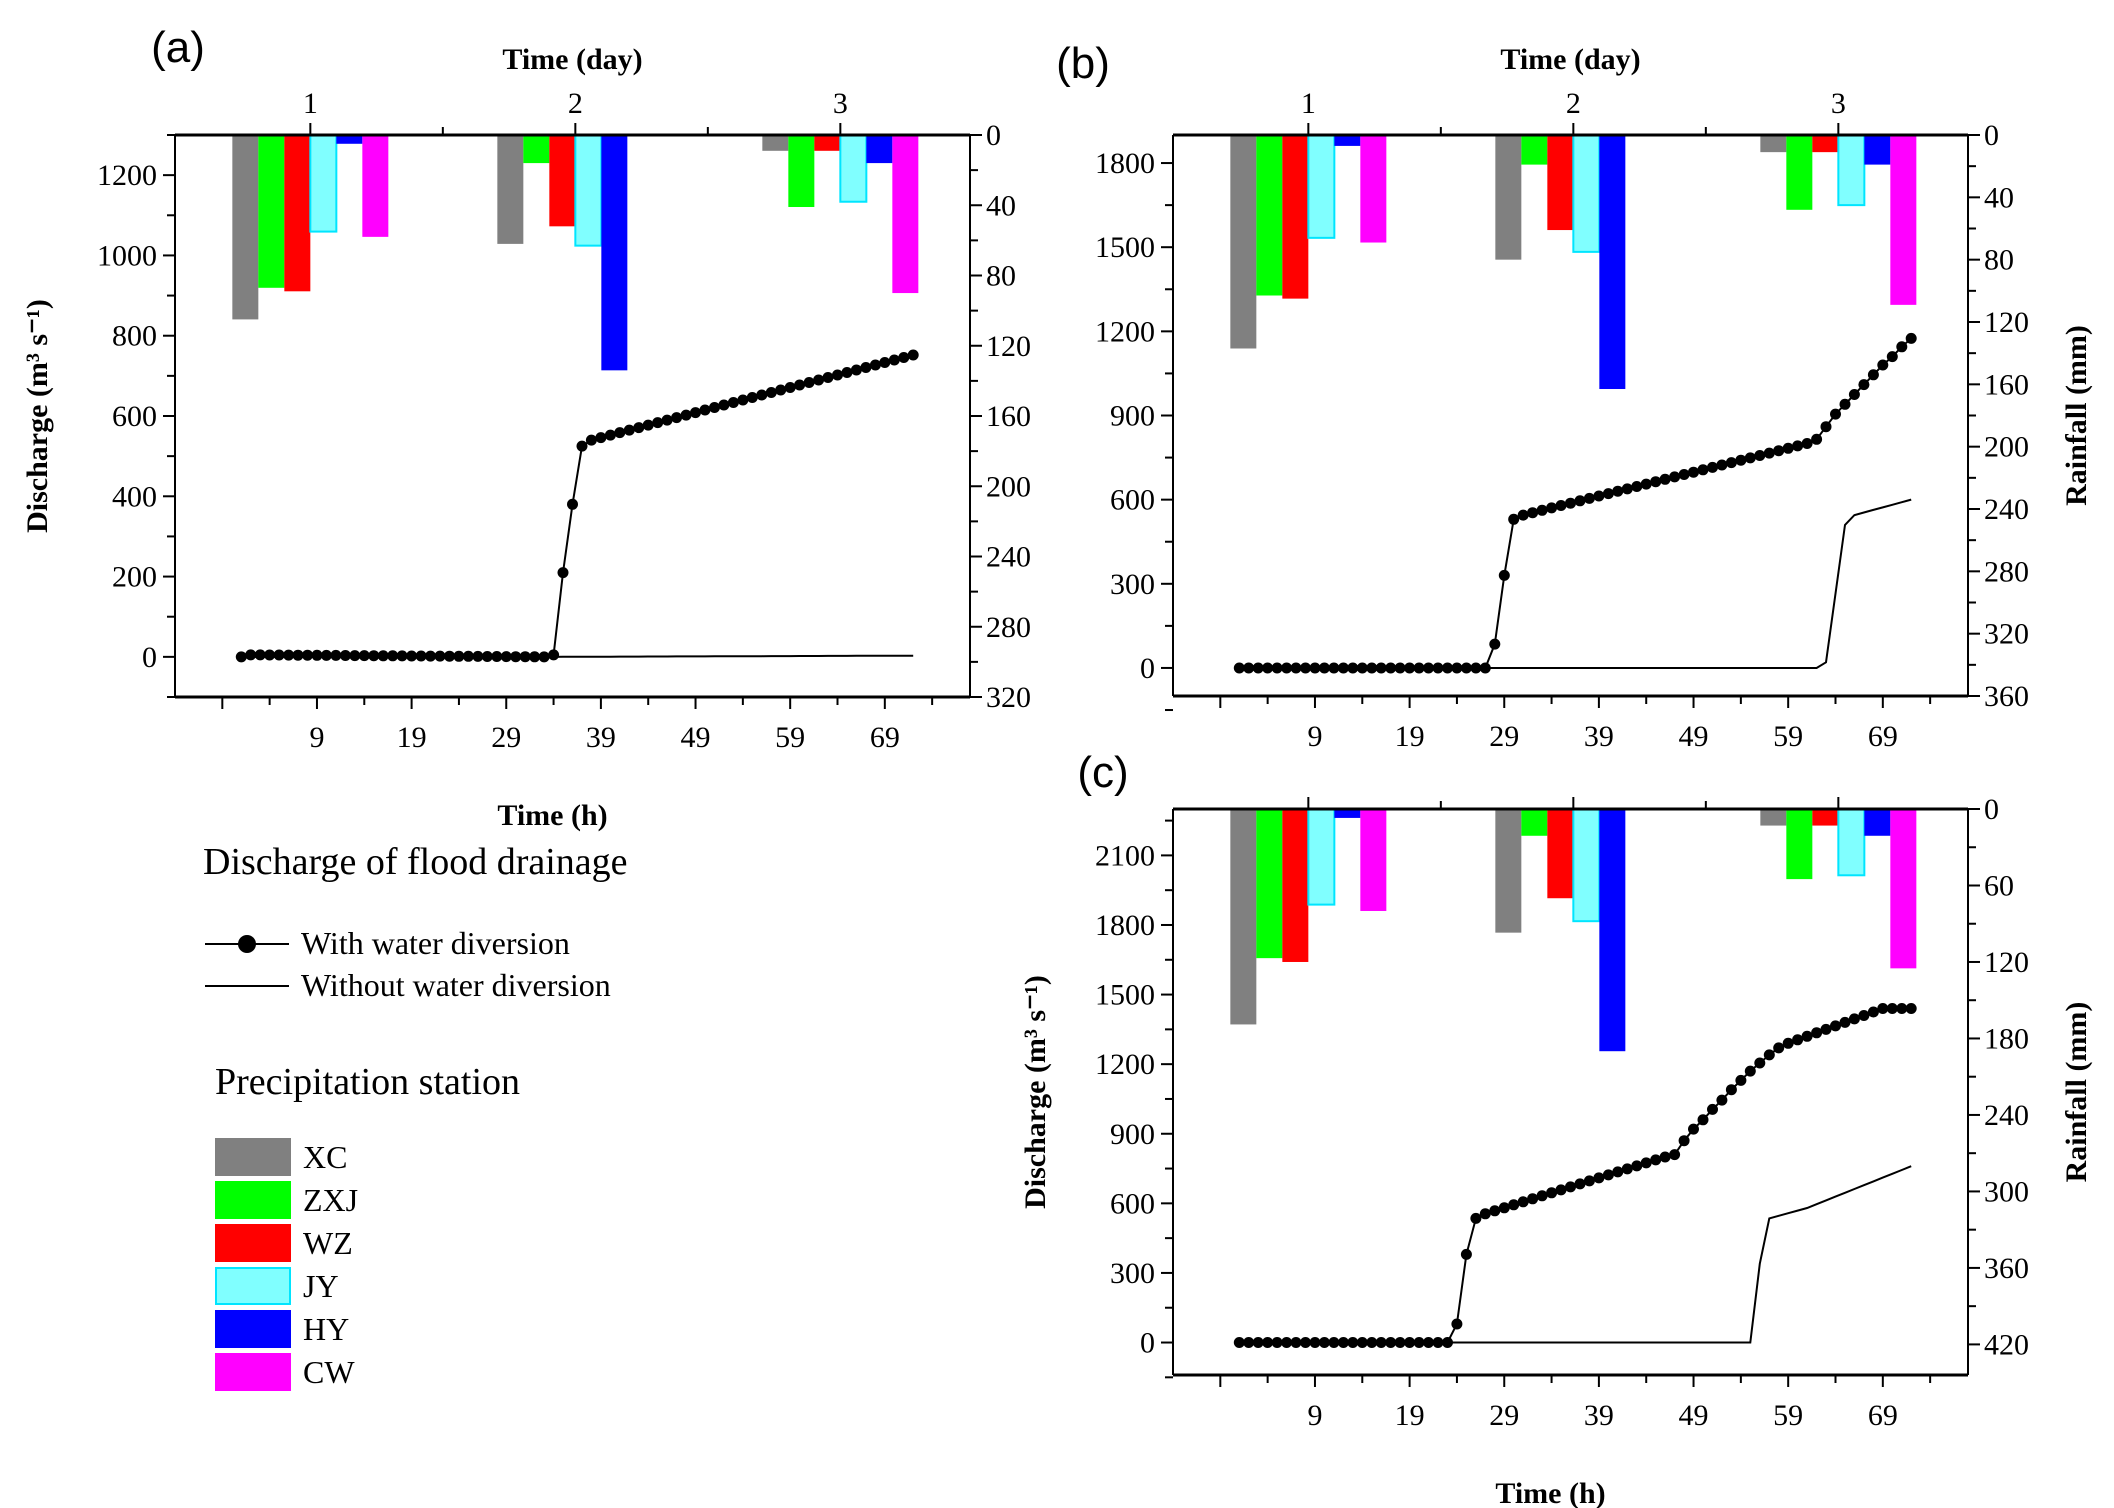  I want to click on y2-tick-label: 40, so click(1999, 197).